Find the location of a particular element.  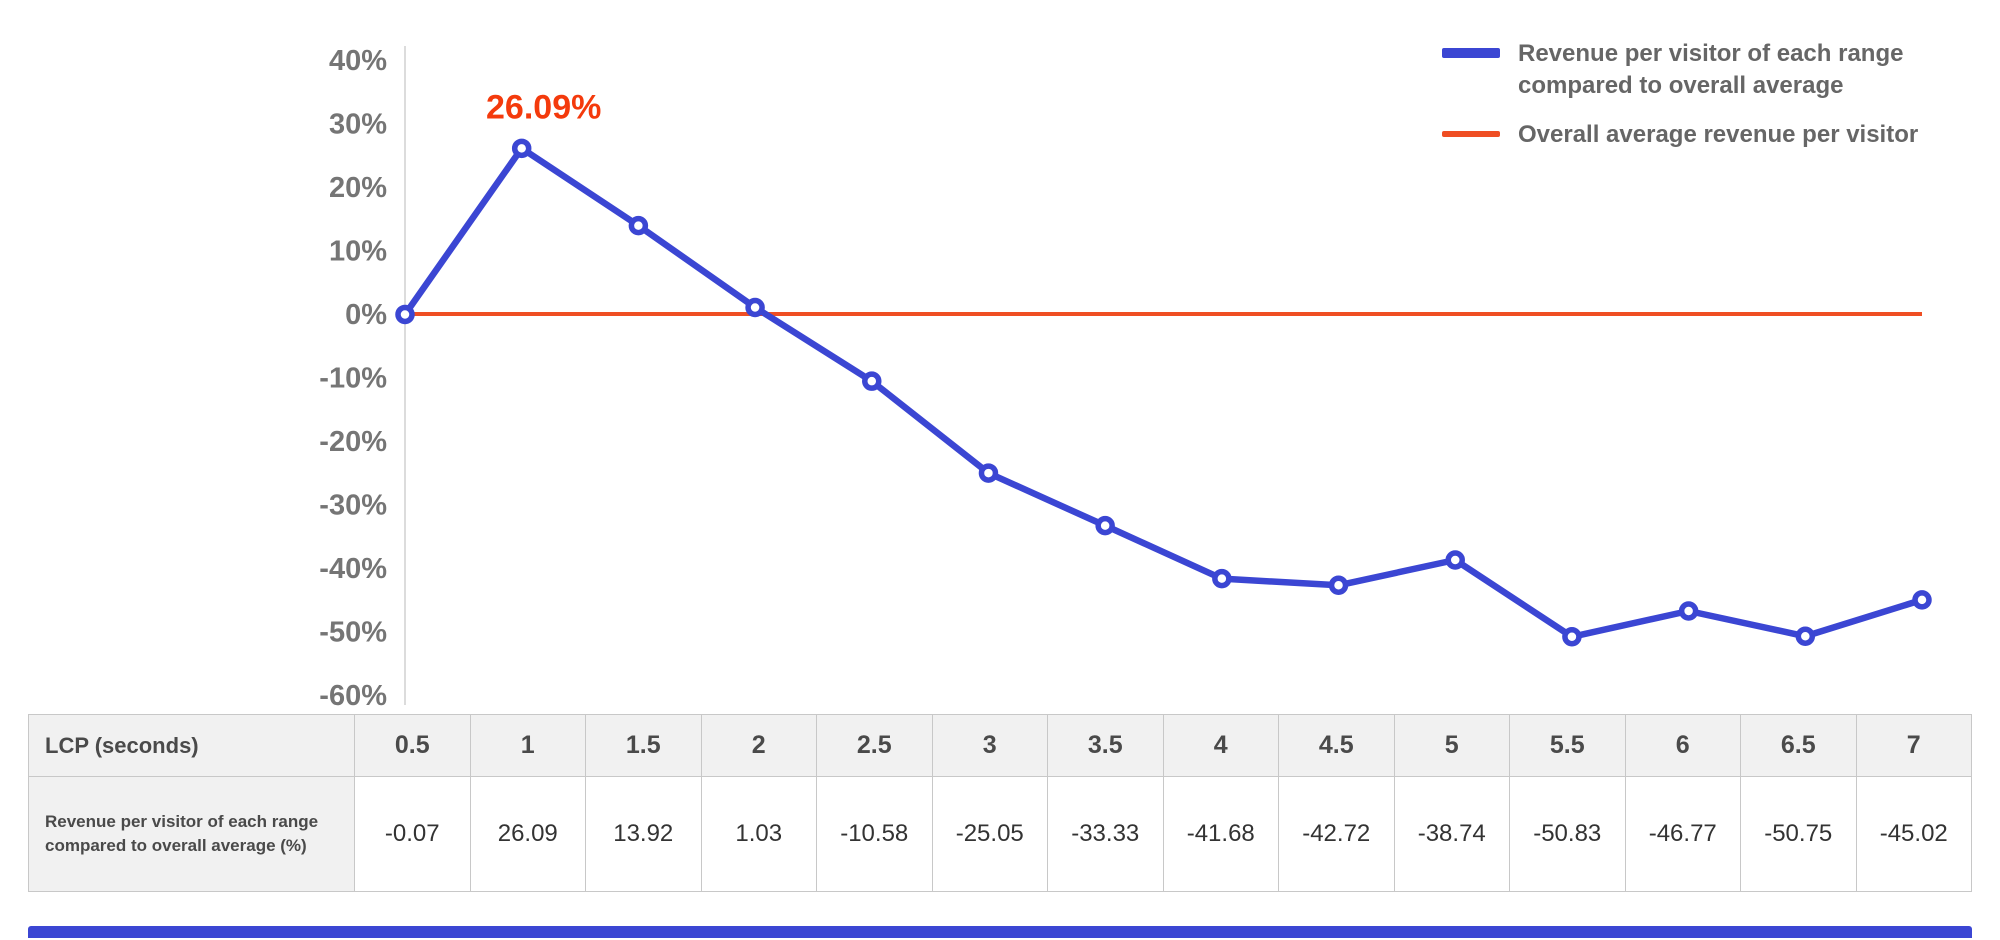

y-tick-label: 10% is located at coordinates (358, 252).